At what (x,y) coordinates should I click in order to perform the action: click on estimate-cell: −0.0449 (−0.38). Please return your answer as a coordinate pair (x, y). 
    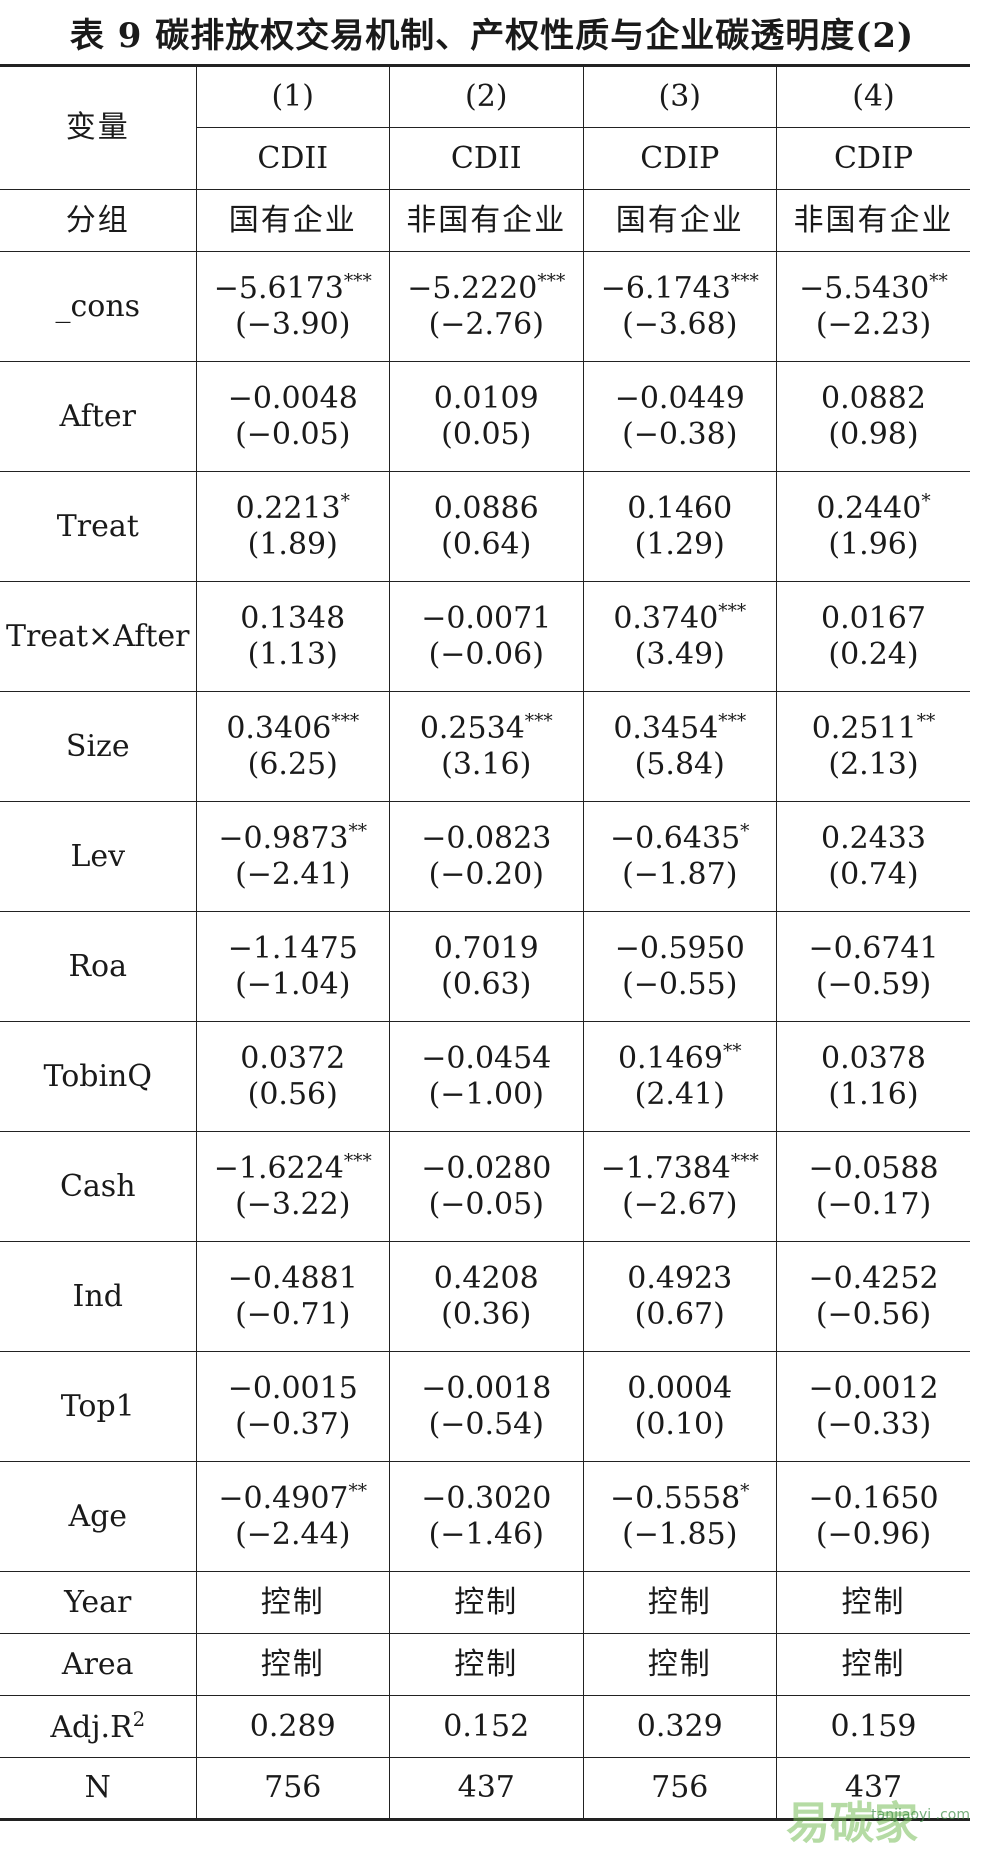
    Looking at the image, I should click on (679, 416).